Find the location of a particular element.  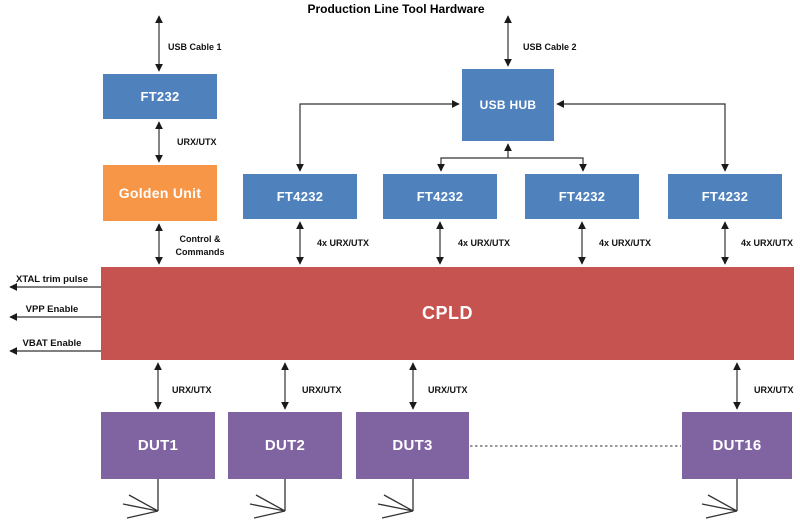

diagram-title: Production Line Tool Hardware is located at coordinates (396, 9).